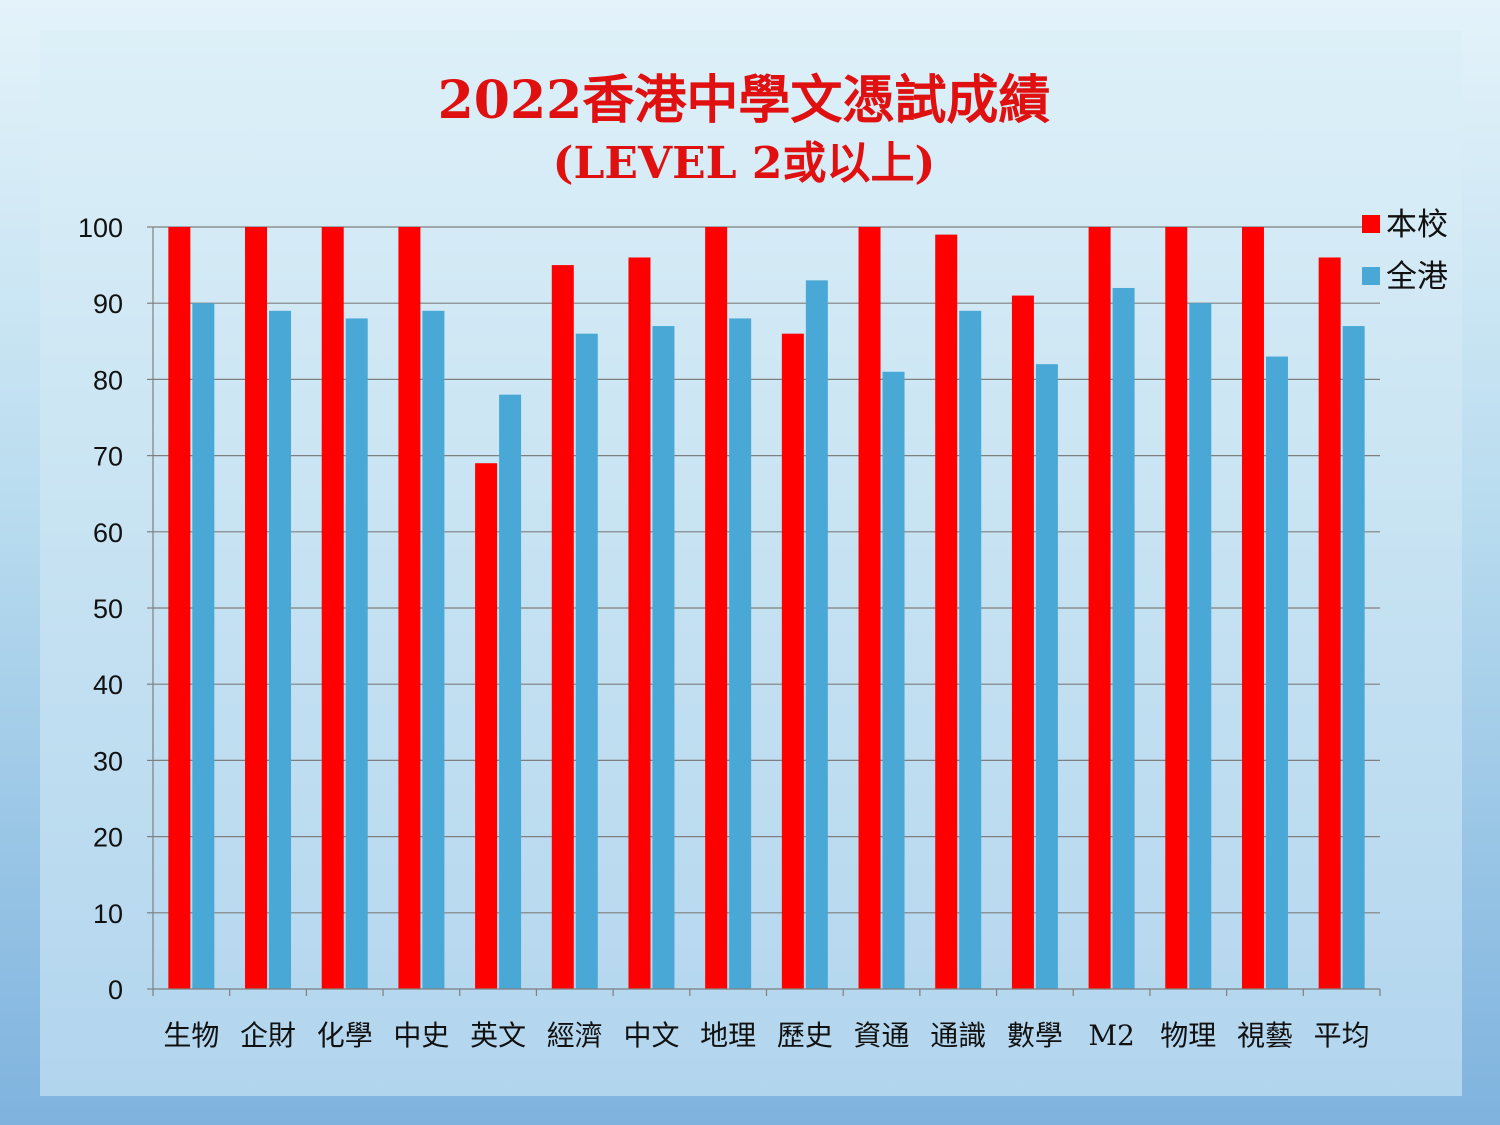 The height and width of the screenshot is (1125, 1500). What do you see at coordinates (280, 649) in the screenshot?
I see `bar-全港-企財` at bounding box center [280, 649].